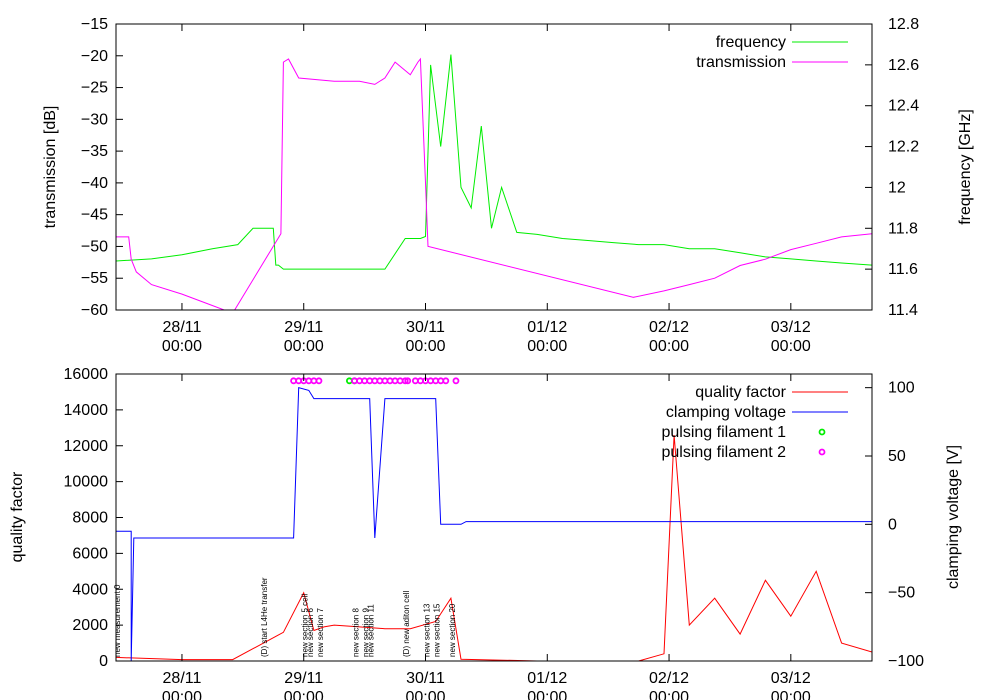  Describe the element at coordinates (903, 269) in the screenshot. I see `y2-tick-label: 11.6` at that location.